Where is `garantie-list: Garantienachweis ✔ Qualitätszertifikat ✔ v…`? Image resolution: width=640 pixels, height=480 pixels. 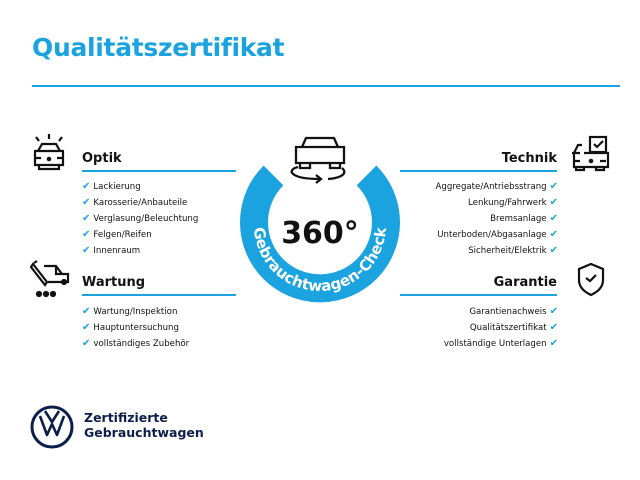 garantie-list: Garantienachweis ✔ Qualitätszertifikat ✔ v… is located at coordinates (501, 328).